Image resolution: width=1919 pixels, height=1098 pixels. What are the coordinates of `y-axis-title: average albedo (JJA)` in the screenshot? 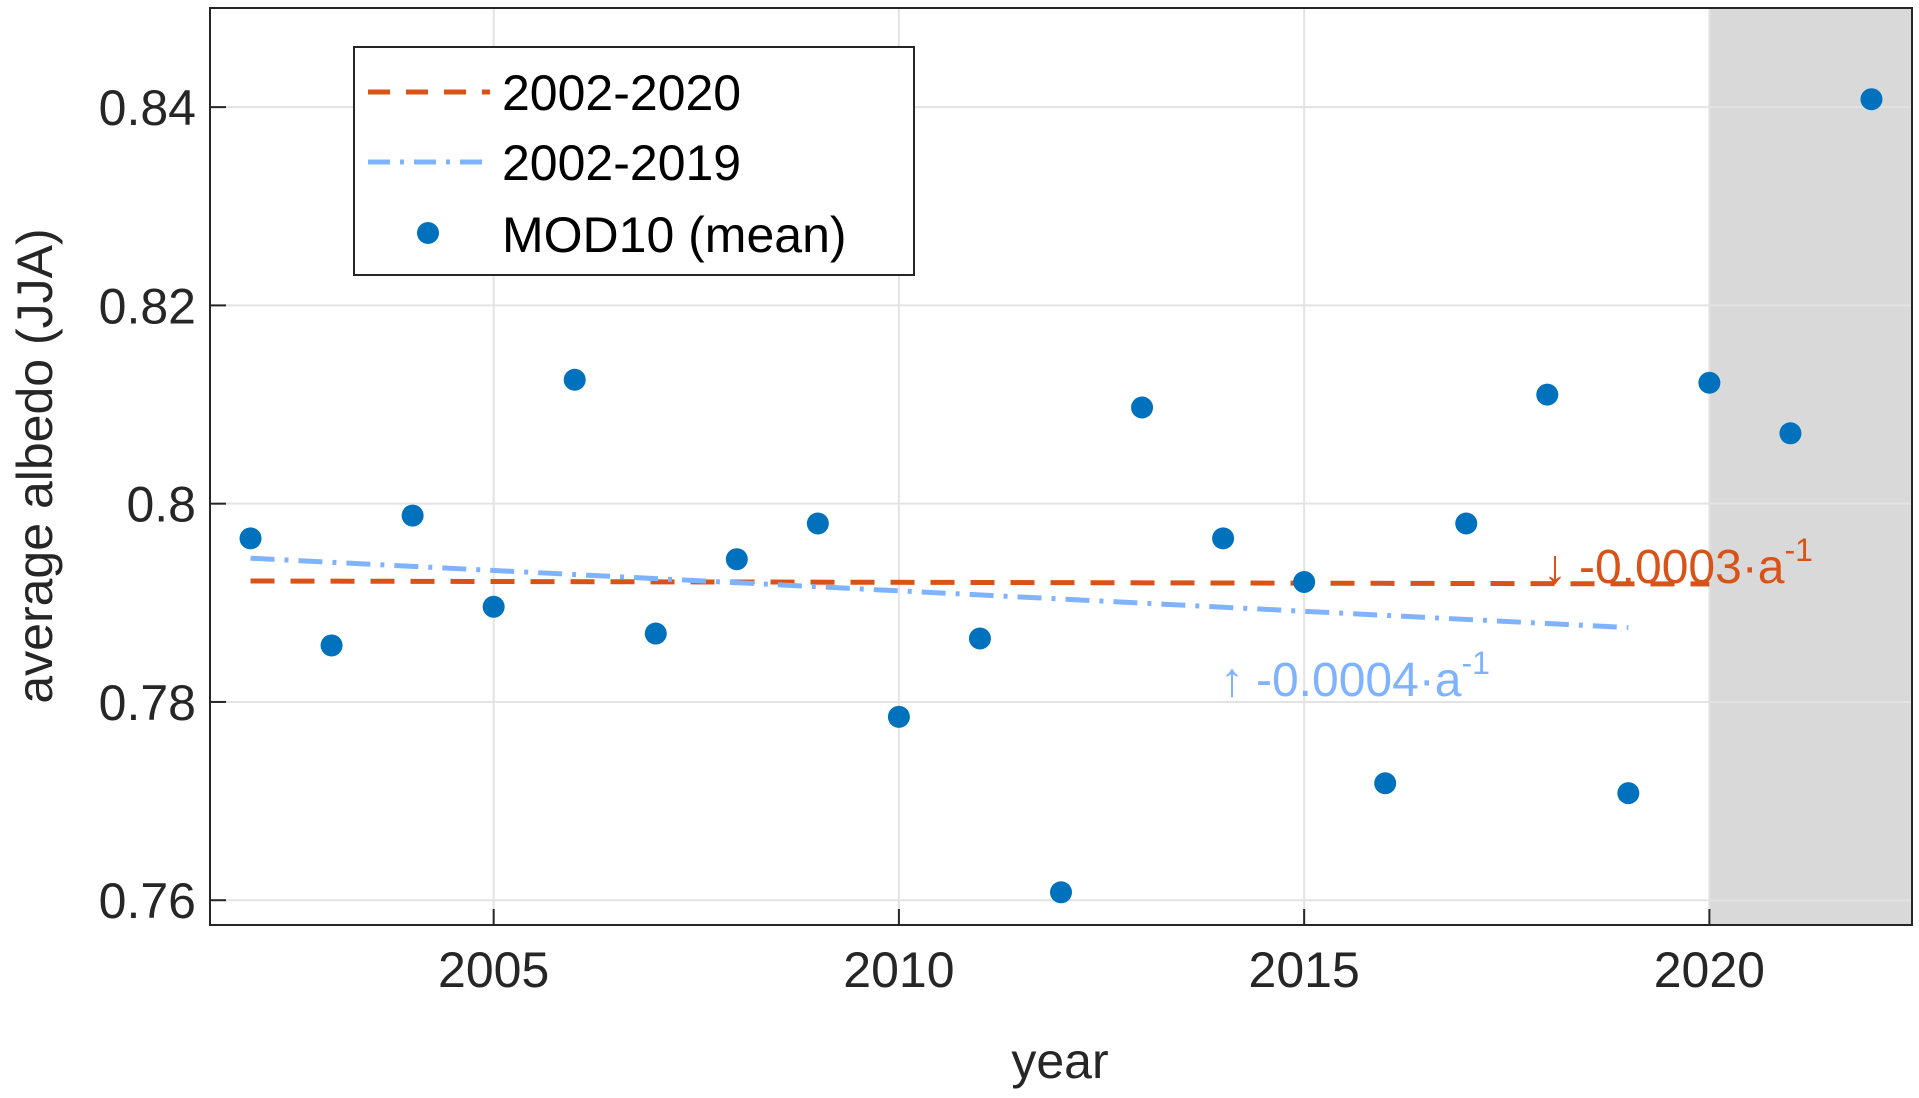 It's located at (35, 465).